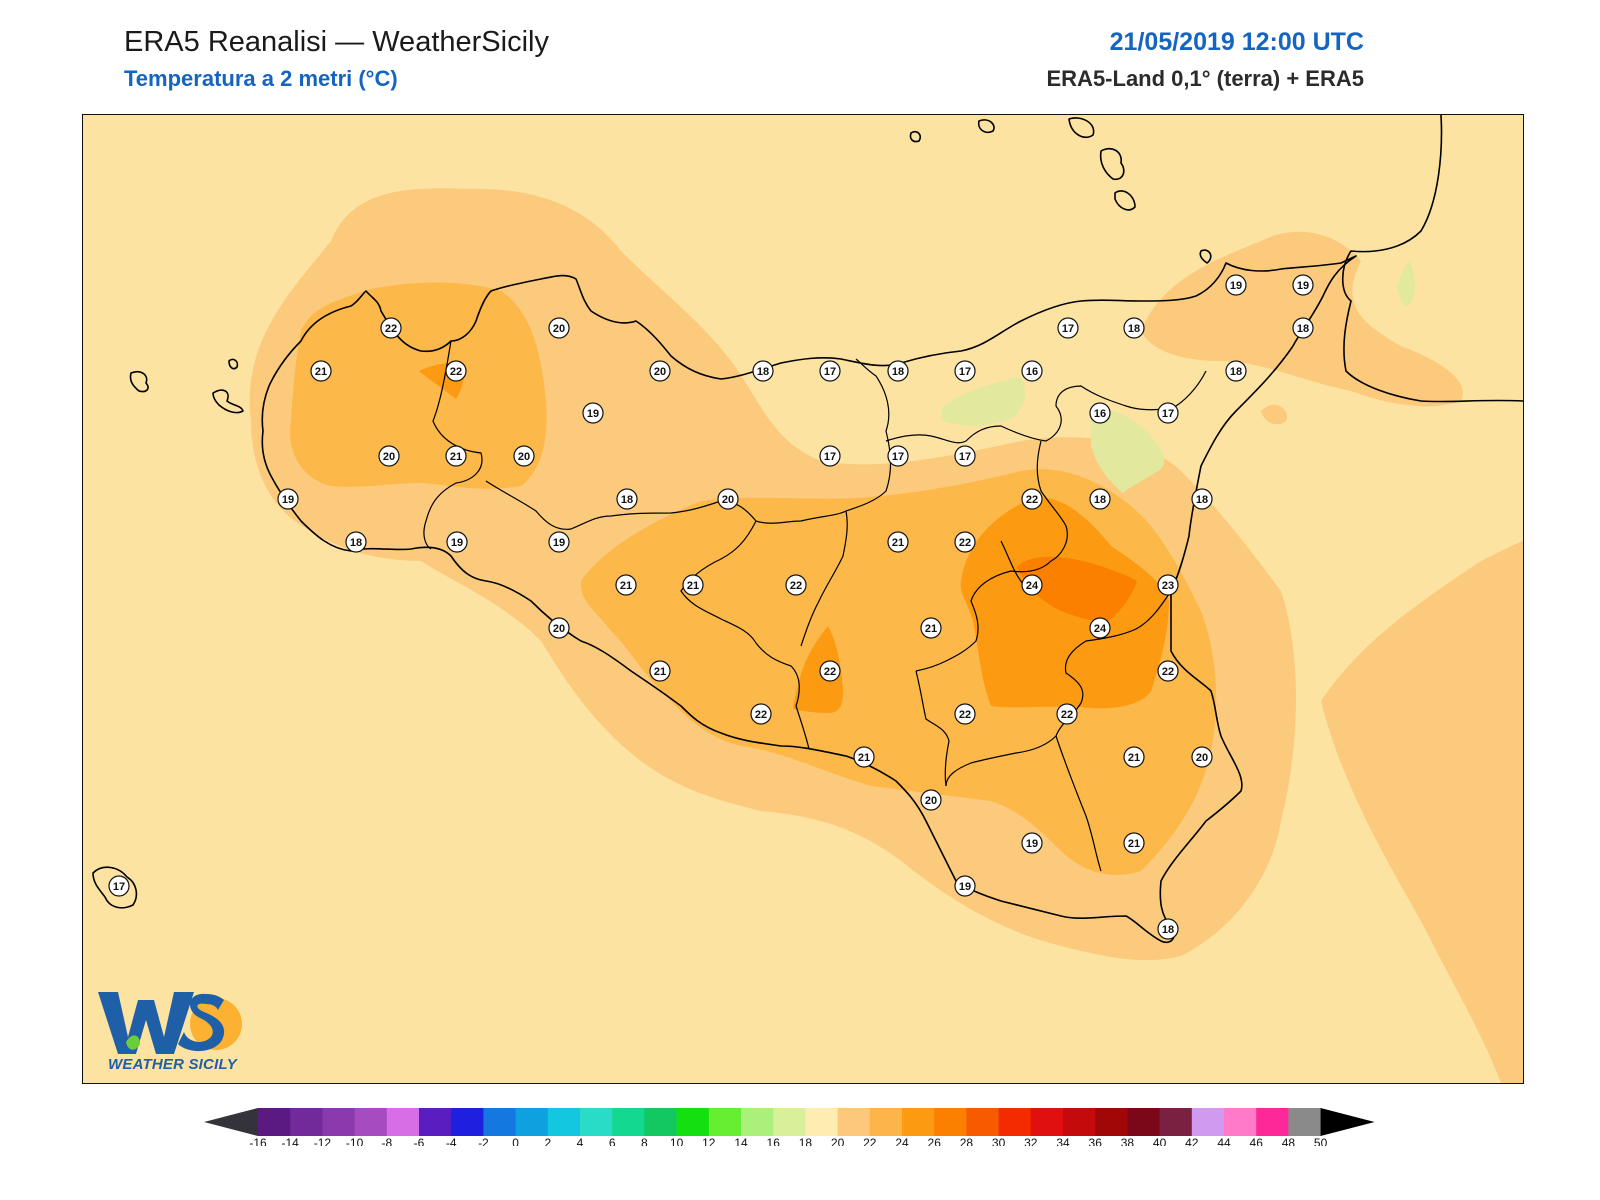  I want to click on colorbar-tick-label: 6, so click(612, 1141).